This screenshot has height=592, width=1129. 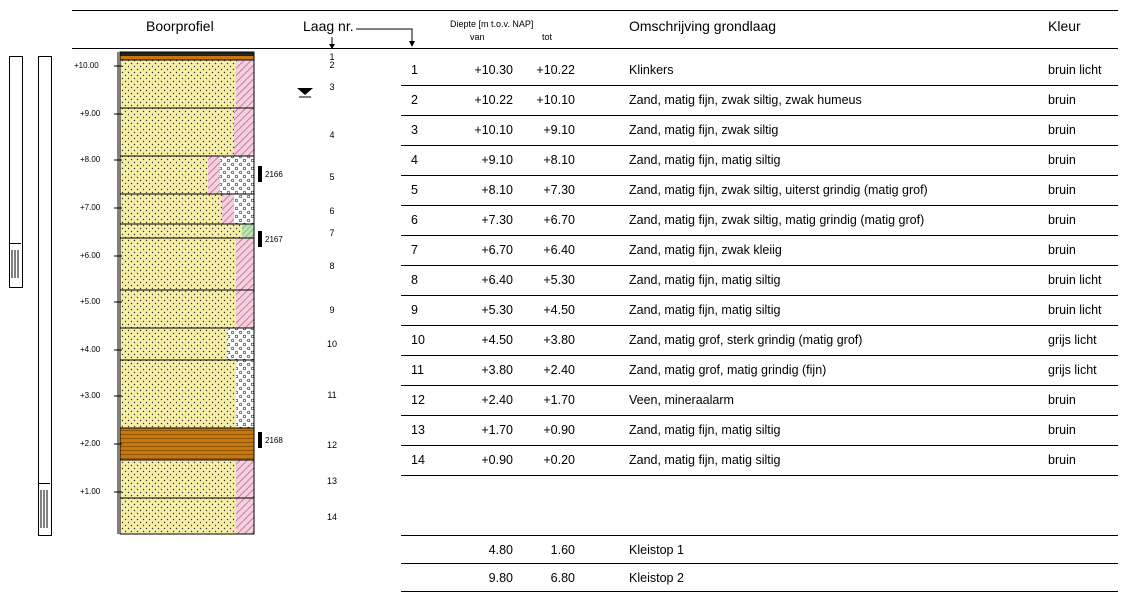 What do you see at coordinates (174, 344) in the screenshot?
I see `layer-10-sand` at bounding box center [174, 344].